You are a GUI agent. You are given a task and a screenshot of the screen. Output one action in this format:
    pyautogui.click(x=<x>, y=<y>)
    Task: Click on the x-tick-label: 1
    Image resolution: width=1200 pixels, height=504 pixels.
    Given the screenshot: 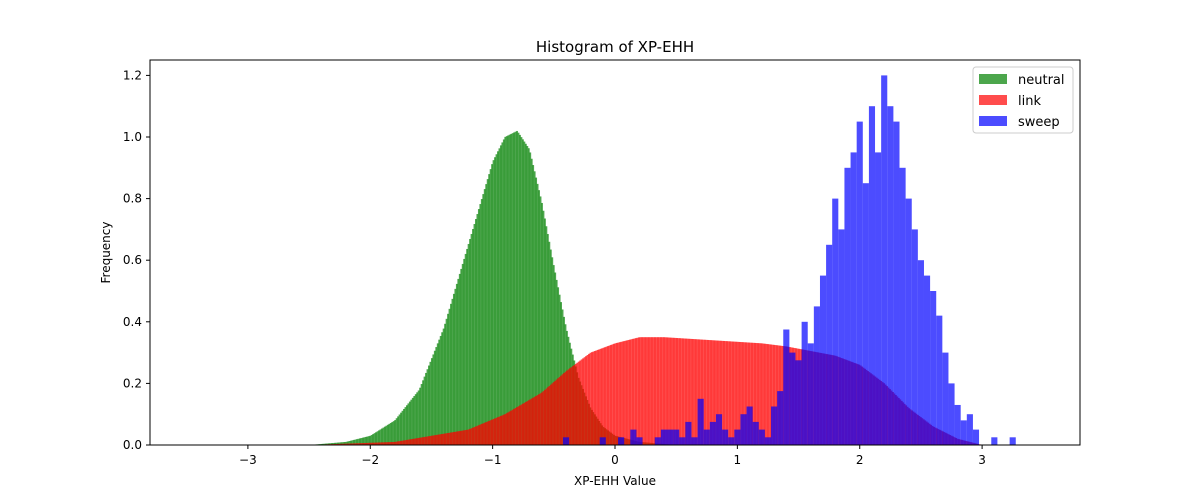 What is the action you would take?
    pyautogui.click(x=738, y=460)
    